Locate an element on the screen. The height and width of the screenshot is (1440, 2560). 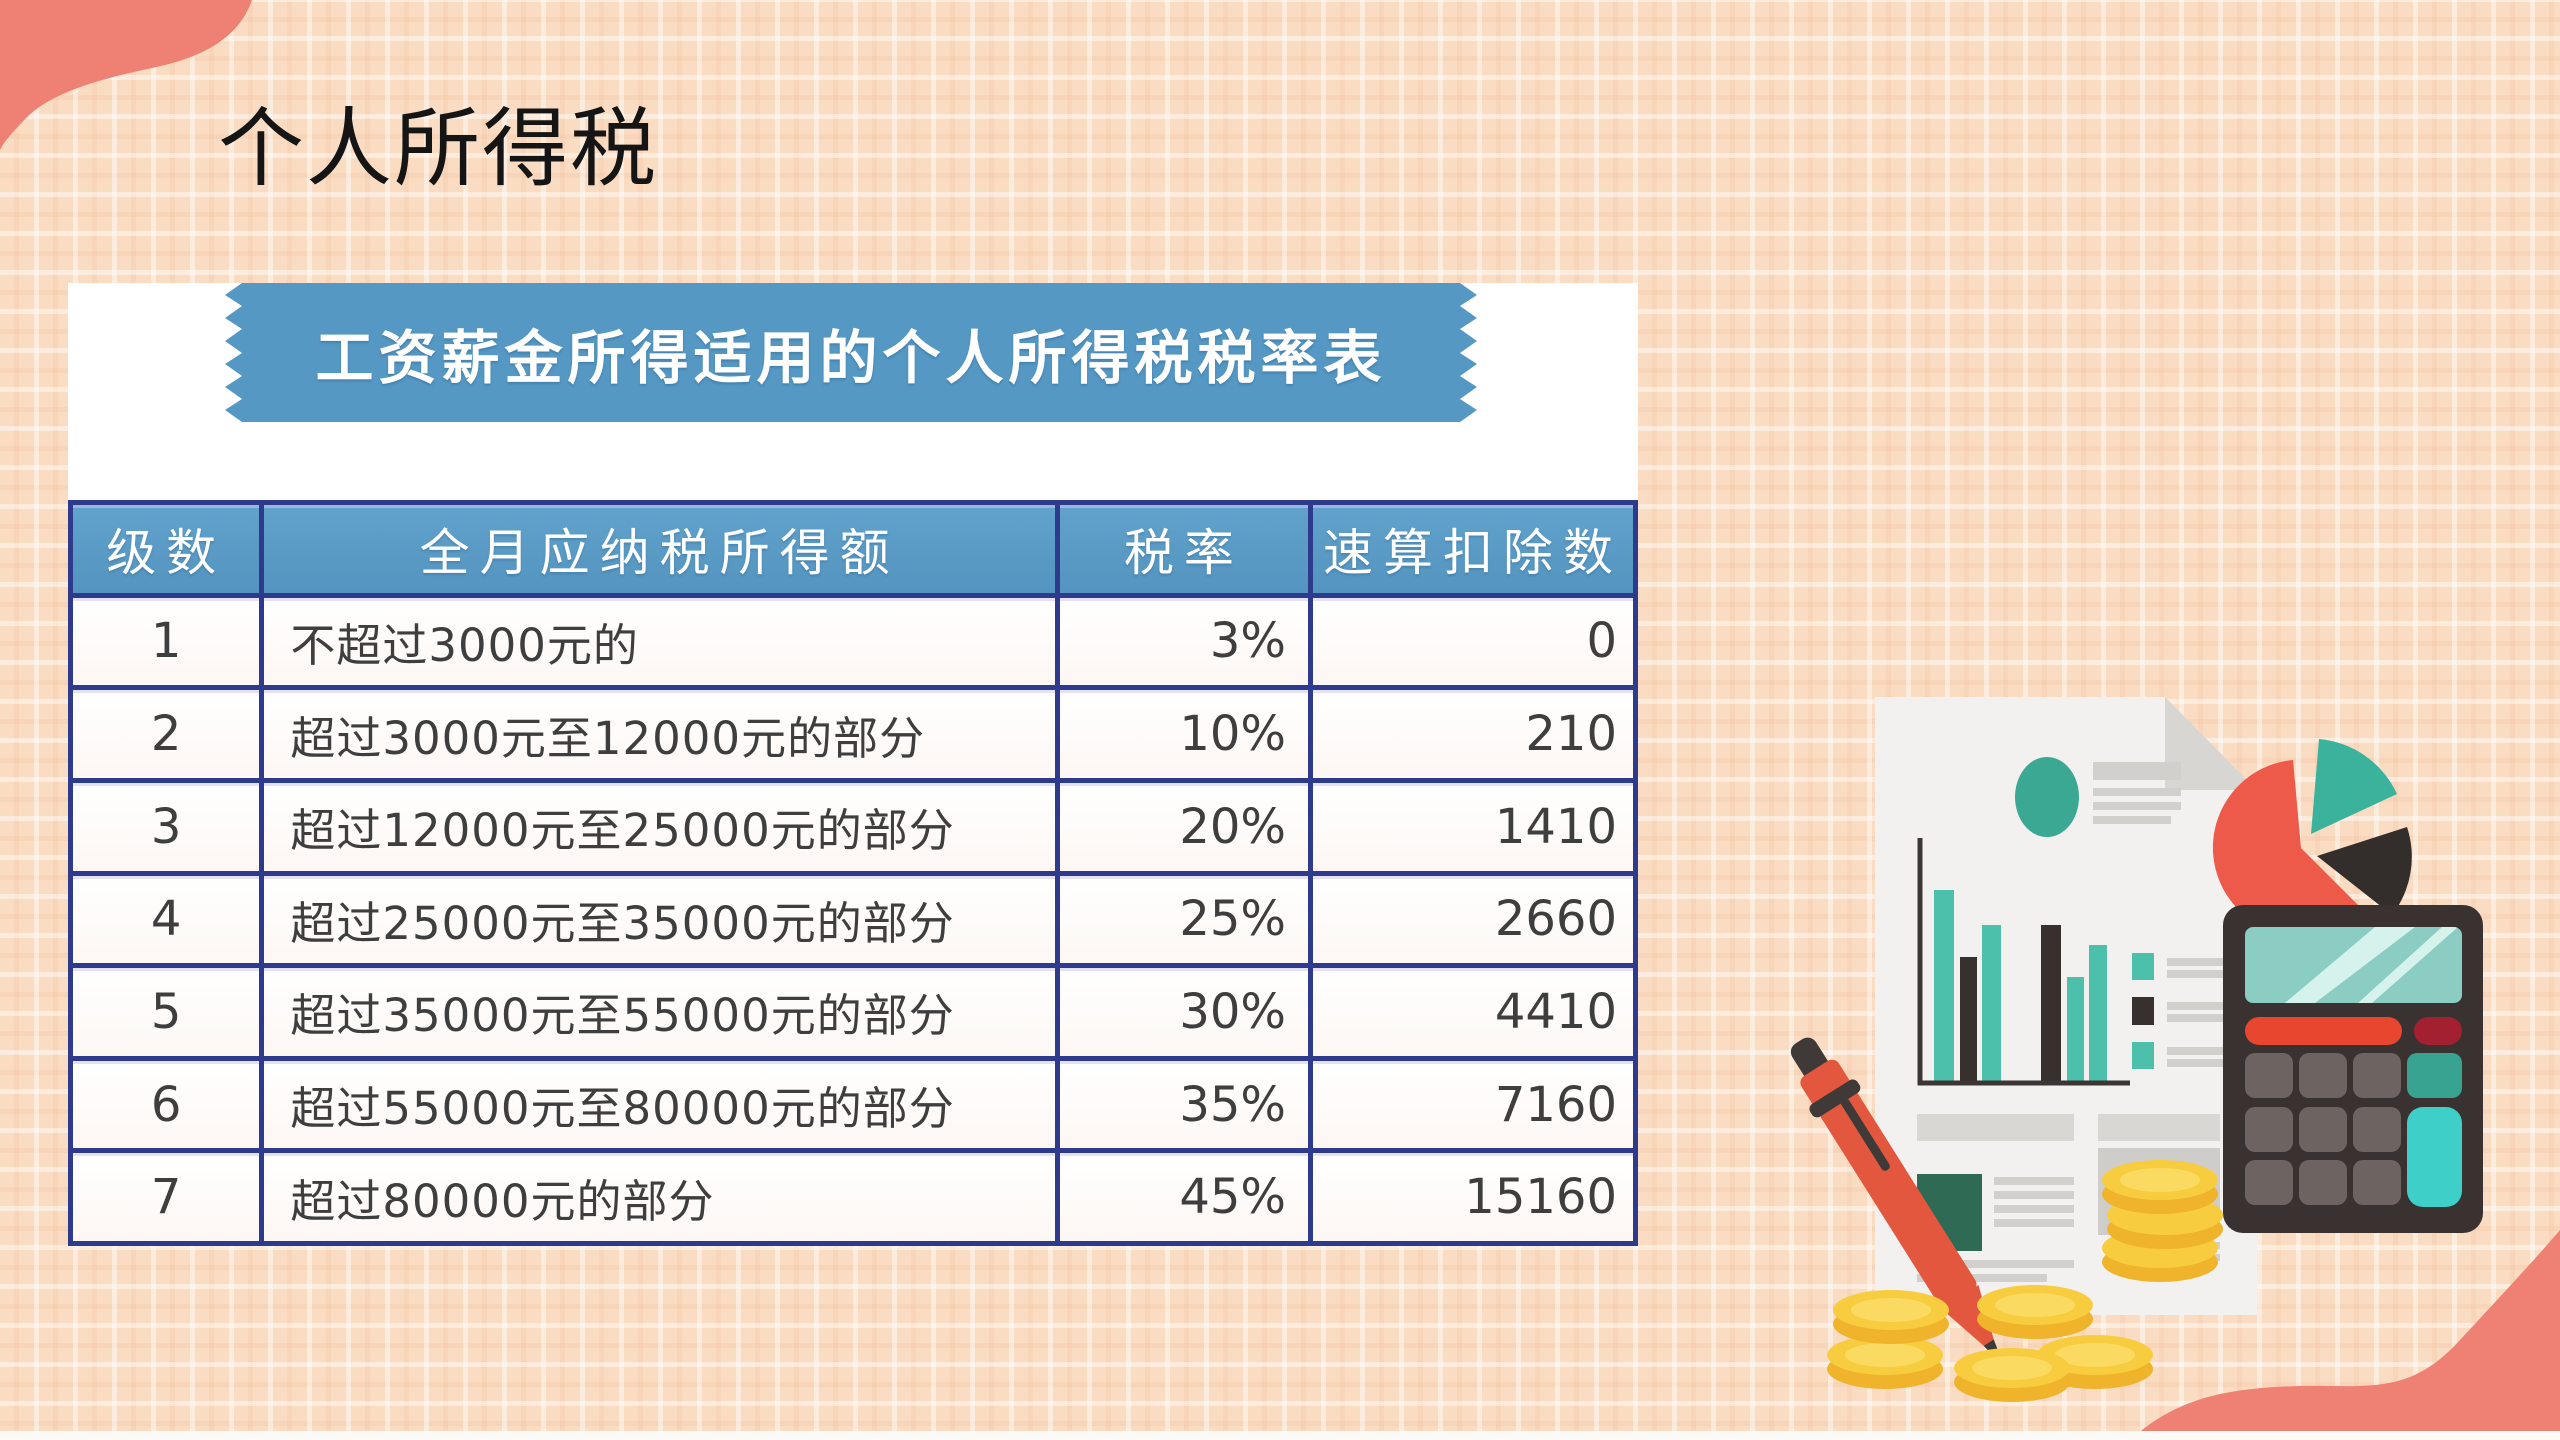
ribbon-banner: 工资薪金所得适用的个人所得税税率表 is located at coordinates (851, 352).